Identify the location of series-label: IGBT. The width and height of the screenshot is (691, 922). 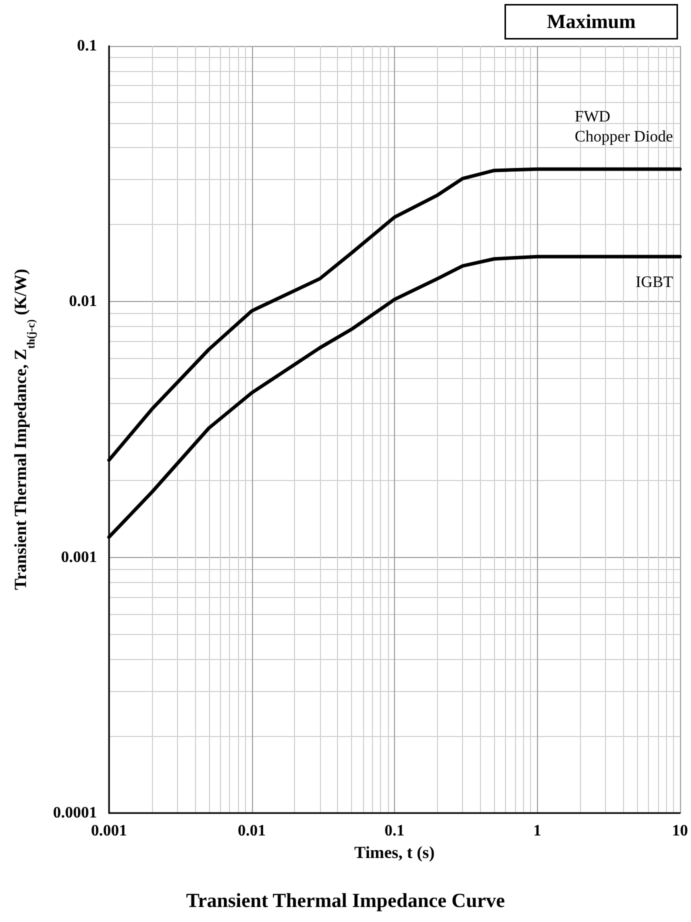
(655, 283).